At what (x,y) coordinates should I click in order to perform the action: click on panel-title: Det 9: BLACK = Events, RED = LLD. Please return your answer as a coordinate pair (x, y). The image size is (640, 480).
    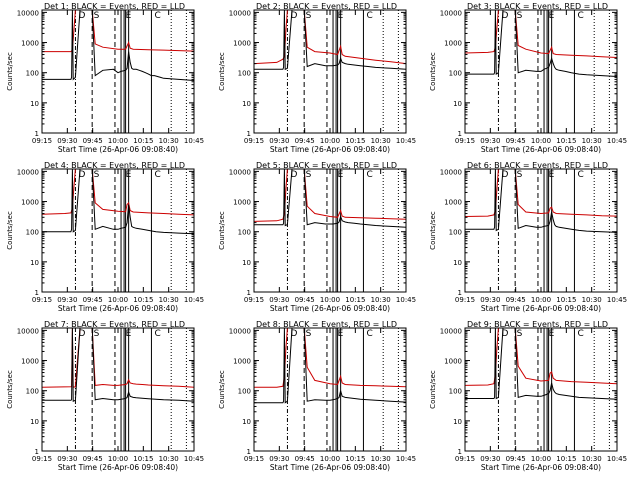
    Looking at the image, I should click on (537, 324).